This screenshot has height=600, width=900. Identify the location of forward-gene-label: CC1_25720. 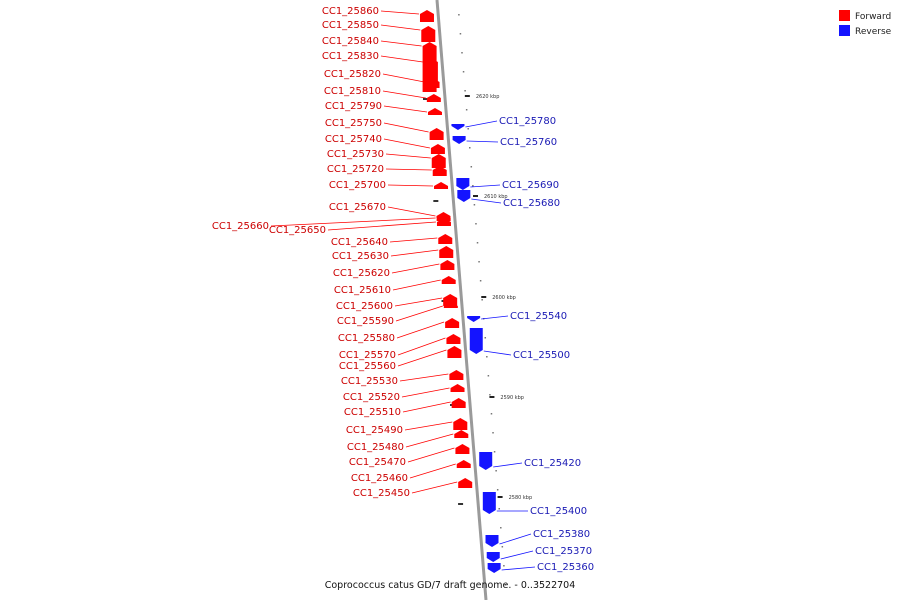
(355, 169).